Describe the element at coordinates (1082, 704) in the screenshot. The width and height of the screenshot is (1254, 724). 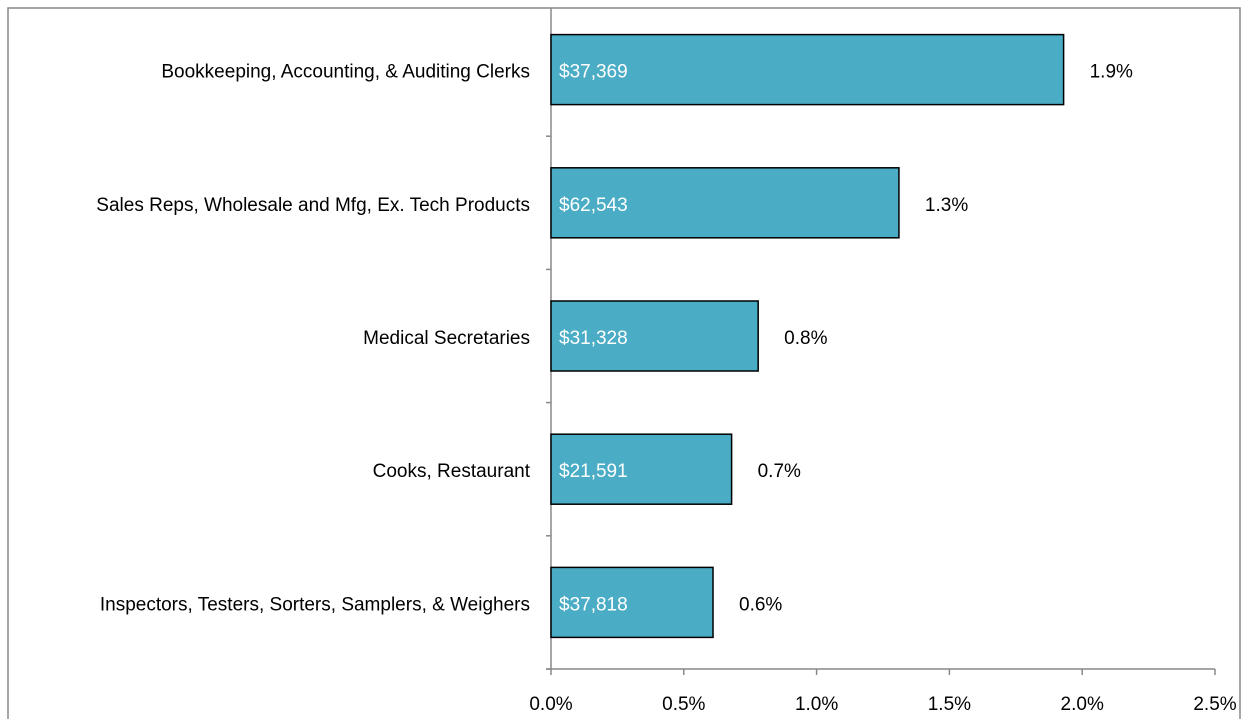
I see `x-tick-label: 2.0%` at that location.